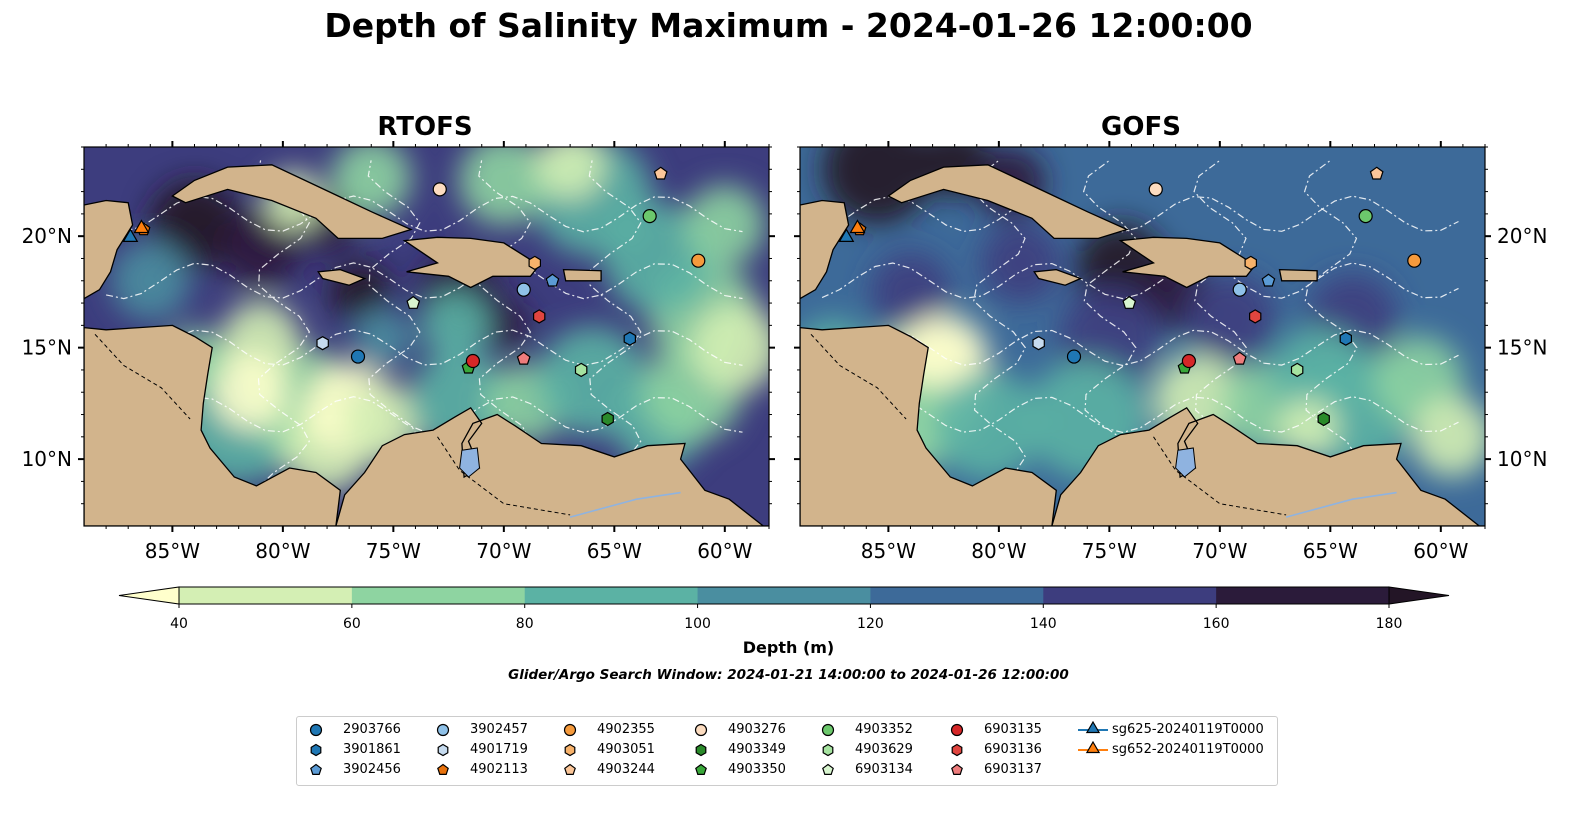 The height and width of the screenshot is (827, 1577). Describe the element at coordinates (525, 624) in the screenshot. I see `colorbar-tick-label: 80` at that location.